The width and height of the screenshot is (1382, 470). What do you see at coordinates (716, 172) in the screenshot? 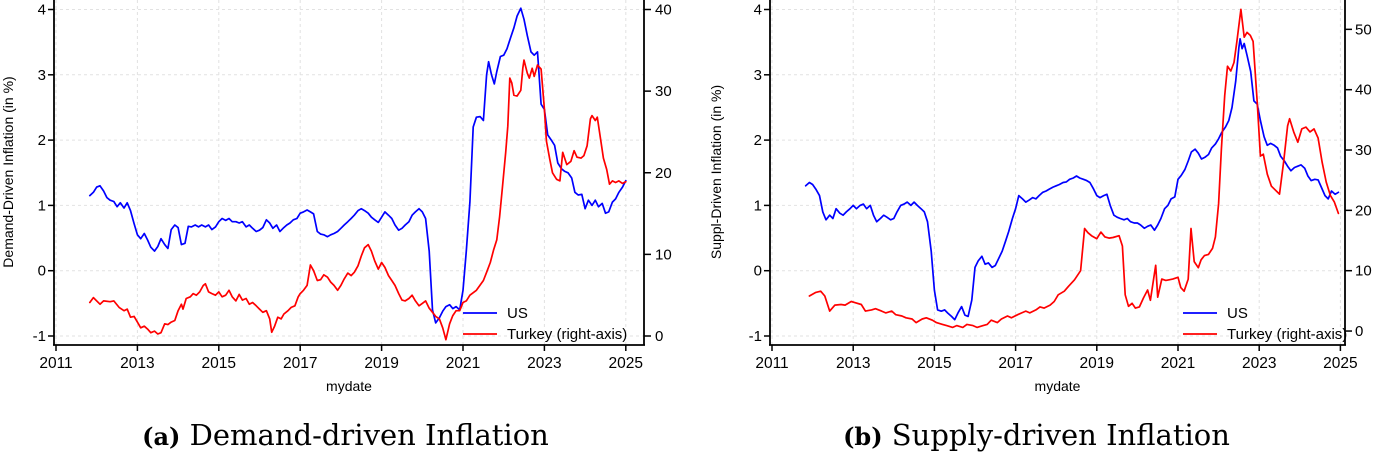
I see `y-axis-title: Suppl-Driven Inflation (in %)` at bounding box center [716, 172].